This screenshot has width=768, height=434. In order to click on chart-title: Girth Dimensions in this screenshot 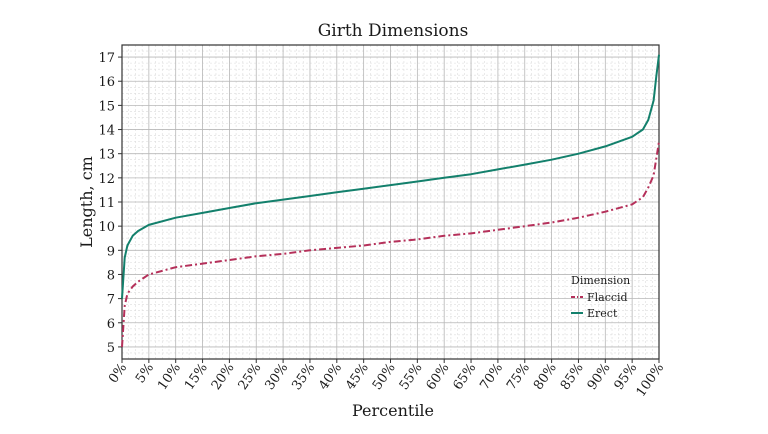, I will do `click(393, 31)`.